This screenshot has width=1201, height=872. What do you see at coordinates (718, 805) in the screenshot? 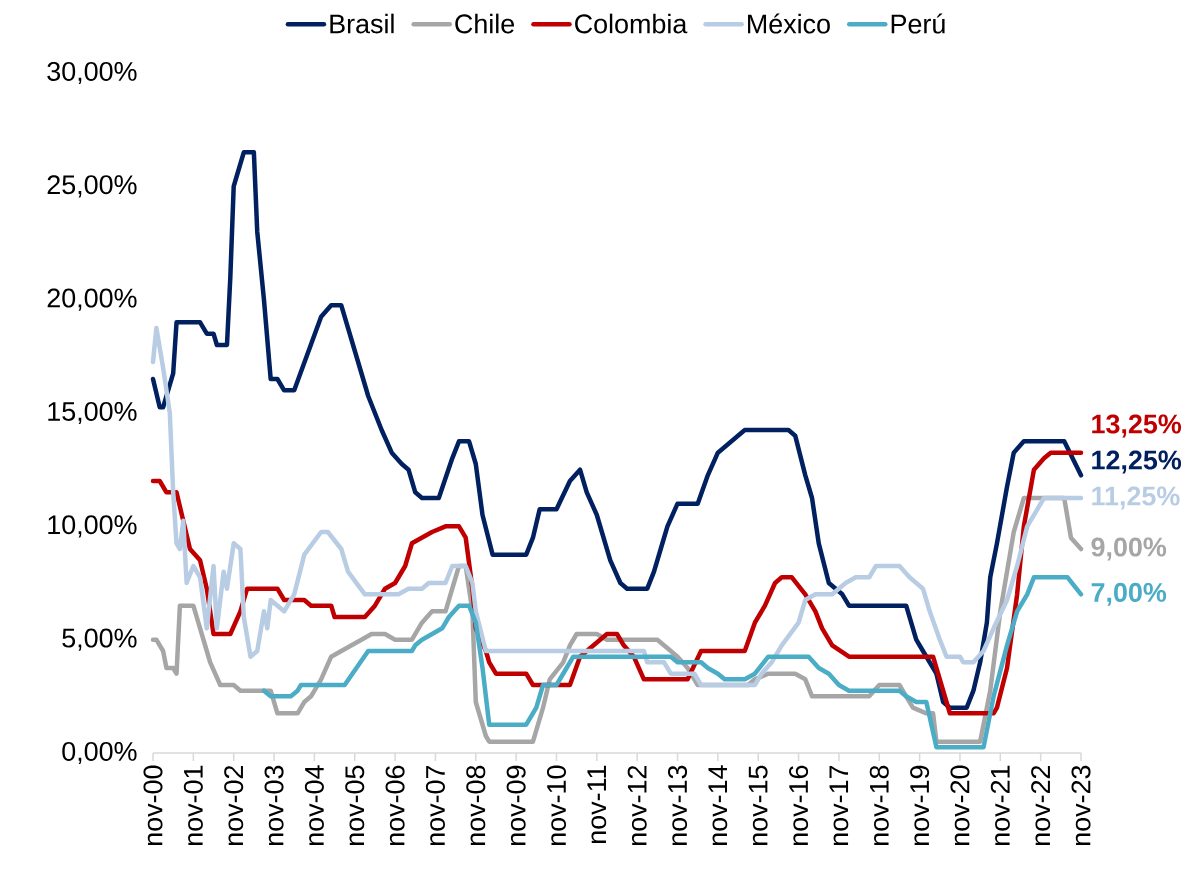
I see `x-tick-label: nov-14` at bounding box center [718, 805].